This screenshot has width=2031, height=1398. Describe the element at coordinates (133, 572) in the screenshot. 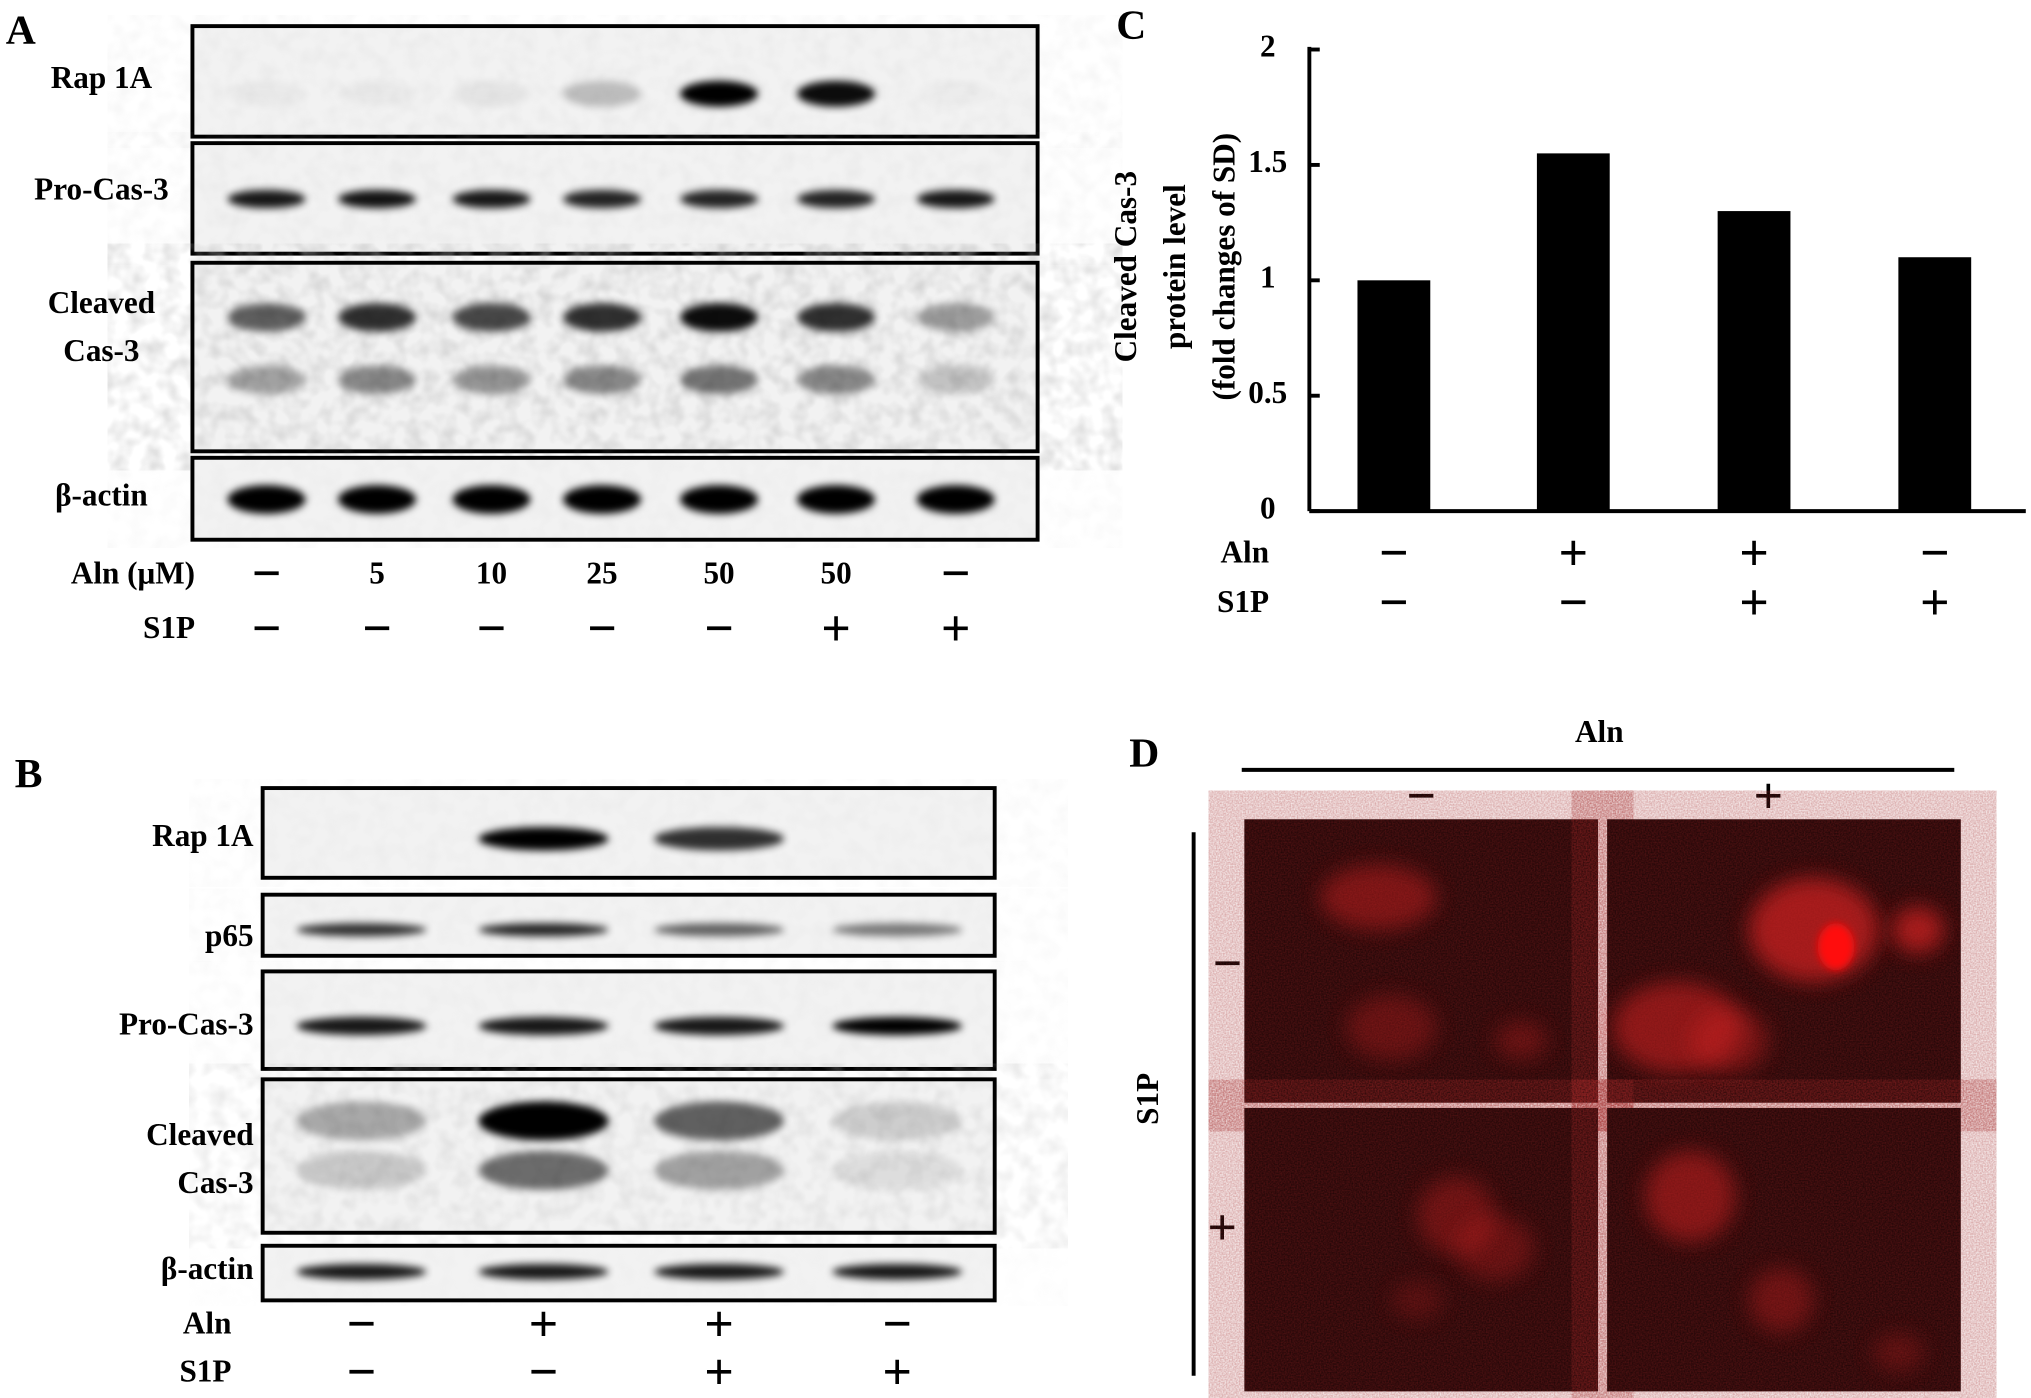

I see `treatment-name: Aln (μM)` at that location.